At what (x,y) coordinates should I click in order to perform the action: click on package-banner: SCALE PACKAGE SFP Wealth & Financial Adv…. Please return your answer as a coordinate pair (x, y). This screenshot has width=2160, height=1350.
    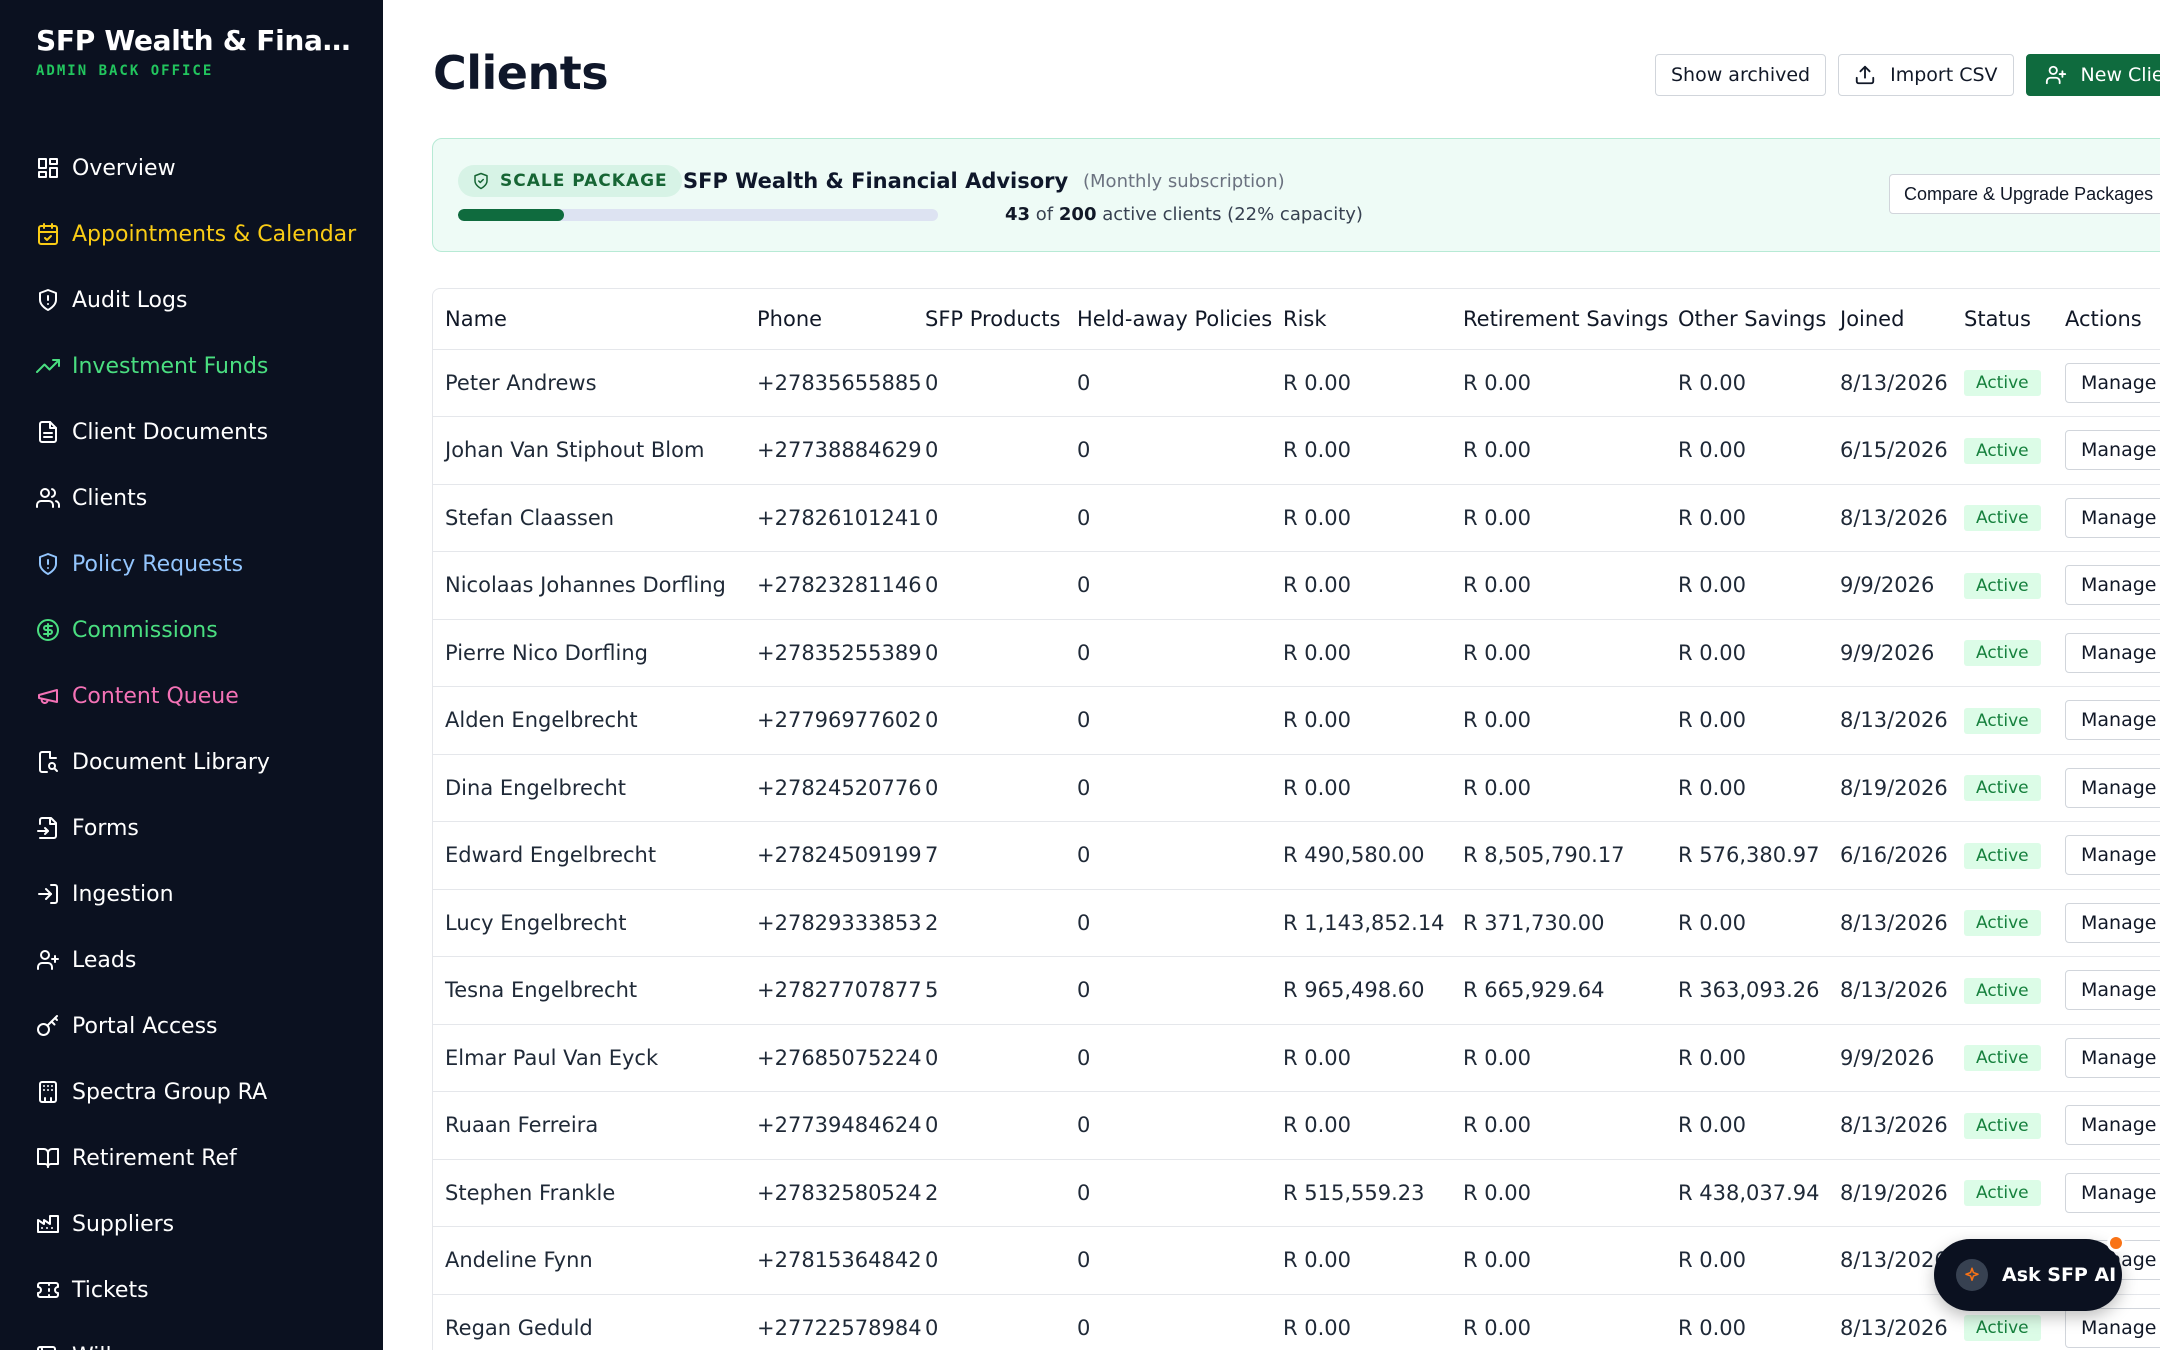
    Looking at the image, I should click on (1296, 195).